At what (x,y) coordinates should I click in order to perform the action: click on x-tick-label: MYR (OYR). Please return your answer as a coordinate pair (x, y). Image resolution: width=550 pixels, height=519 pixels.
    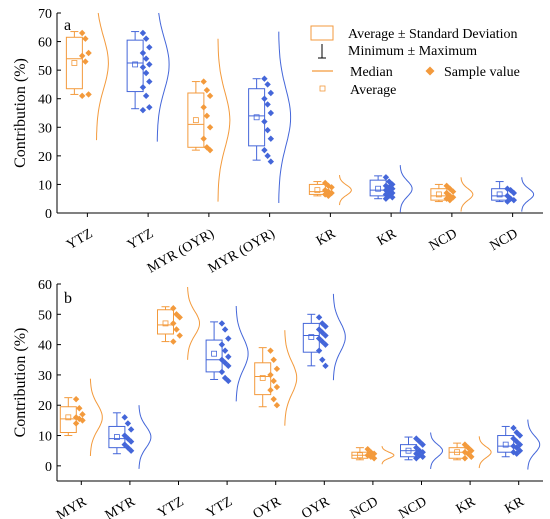
    Looking at the image, I should click on (181, 251).